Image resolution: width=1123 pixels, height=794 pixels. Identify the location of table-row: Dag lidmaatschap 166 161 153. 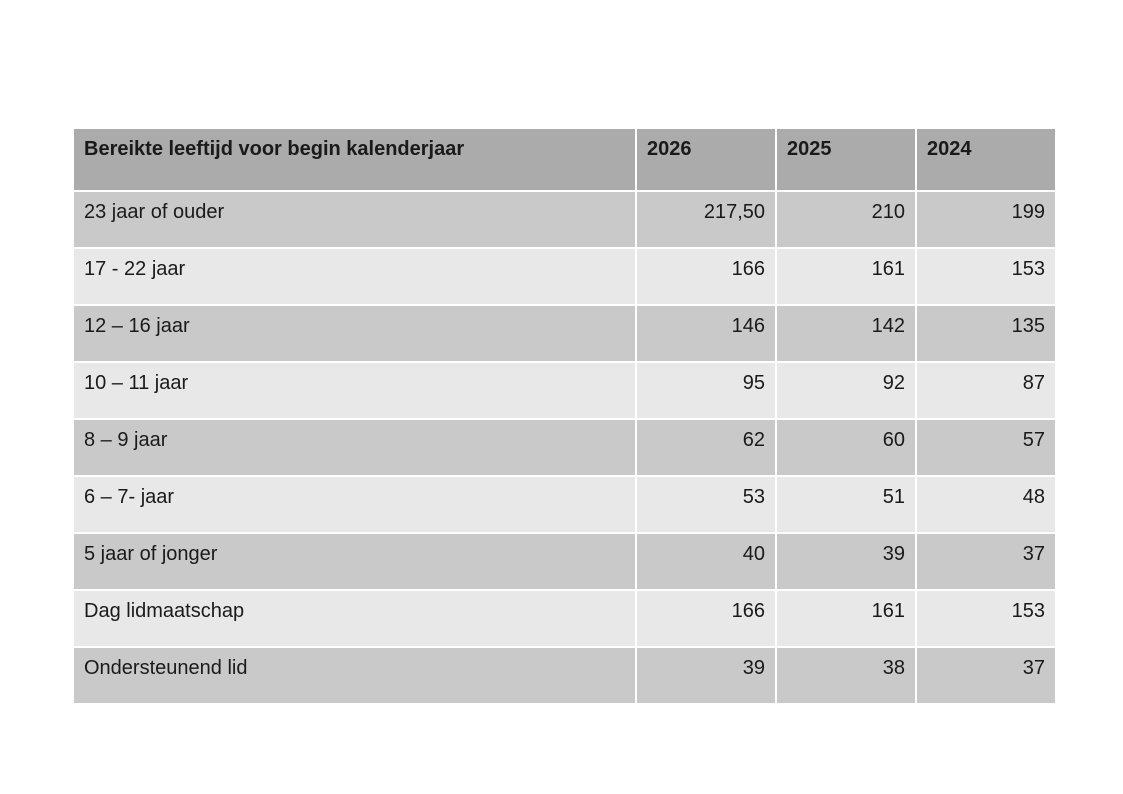
(564, 618).